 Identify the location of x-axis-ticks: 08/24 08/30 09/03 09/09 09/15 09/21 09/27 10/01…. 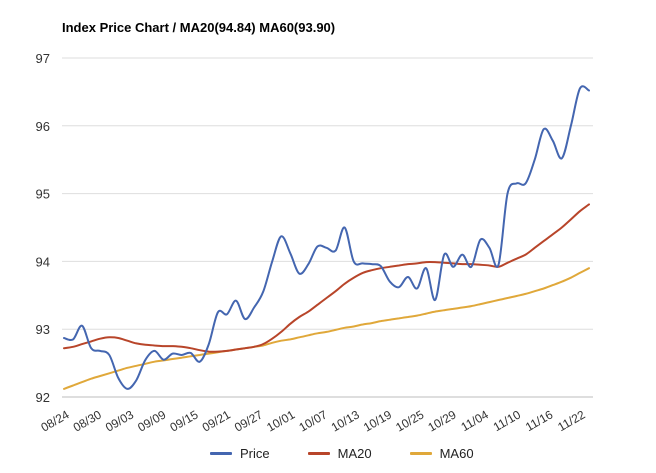
(312, 420).